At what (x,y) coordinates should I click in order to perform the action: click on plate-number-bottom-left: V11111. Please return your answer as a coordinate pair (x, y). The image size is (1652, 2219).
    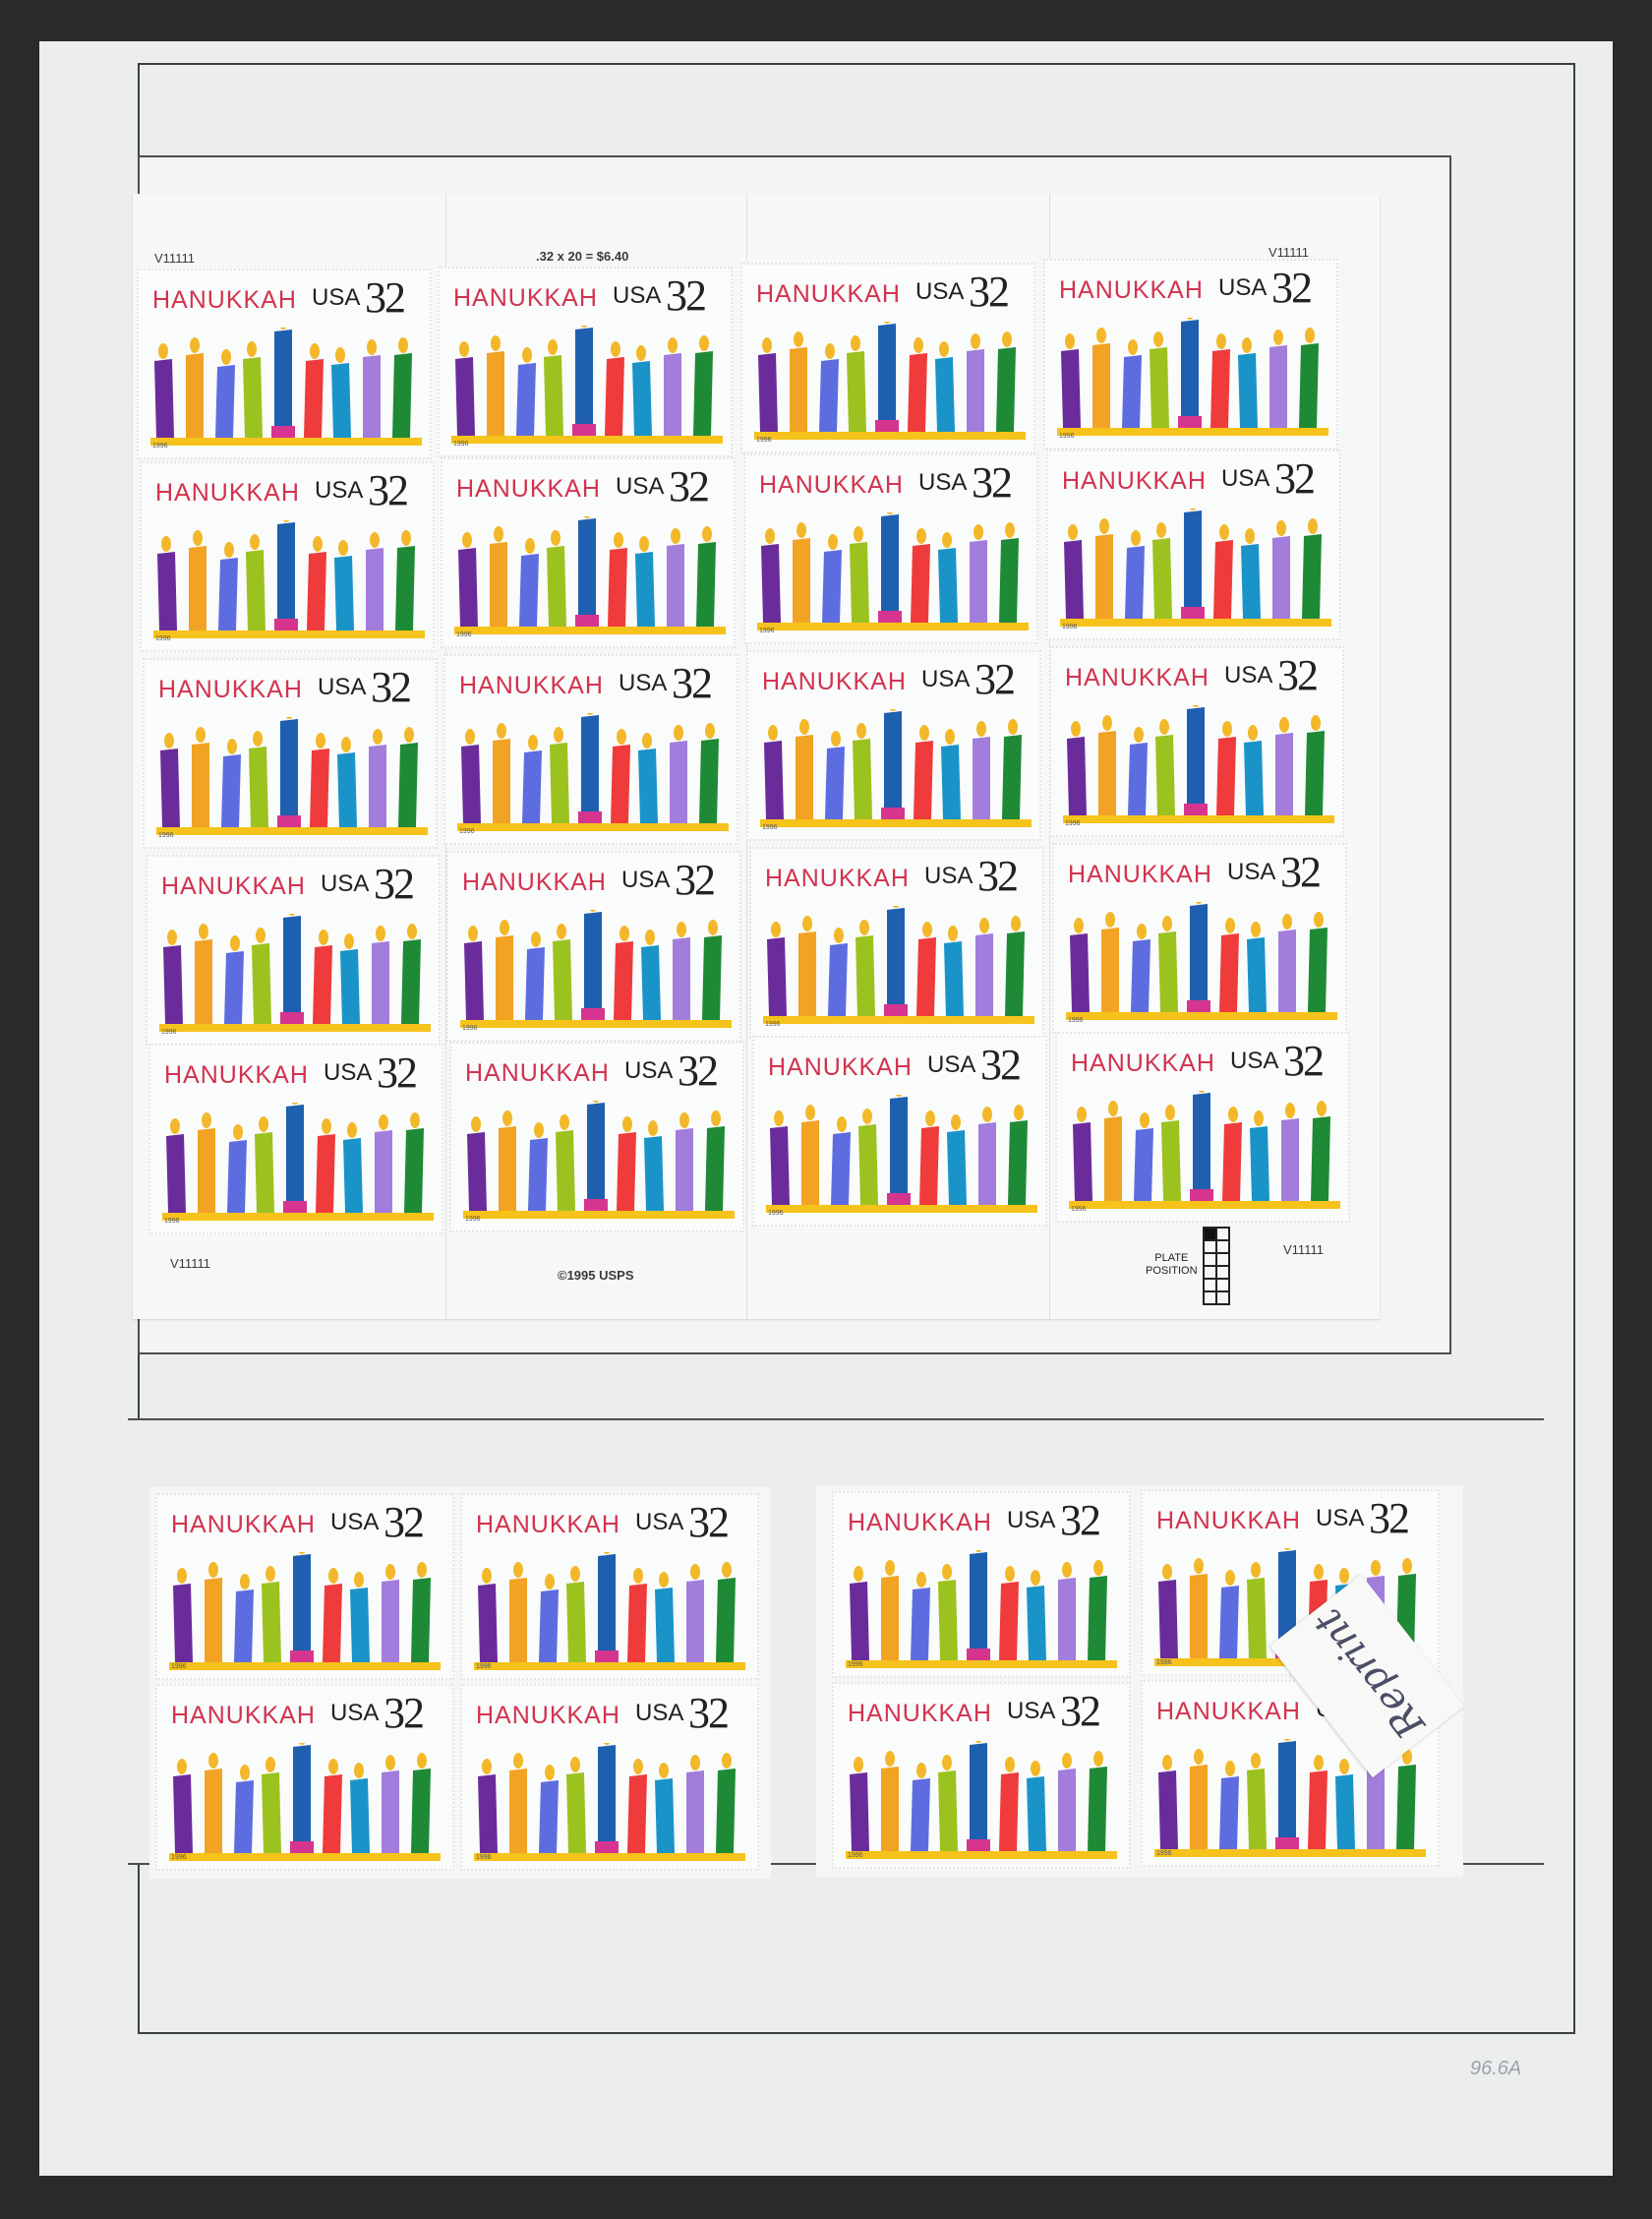
    Looking at the image, I should click on (190, 1263).